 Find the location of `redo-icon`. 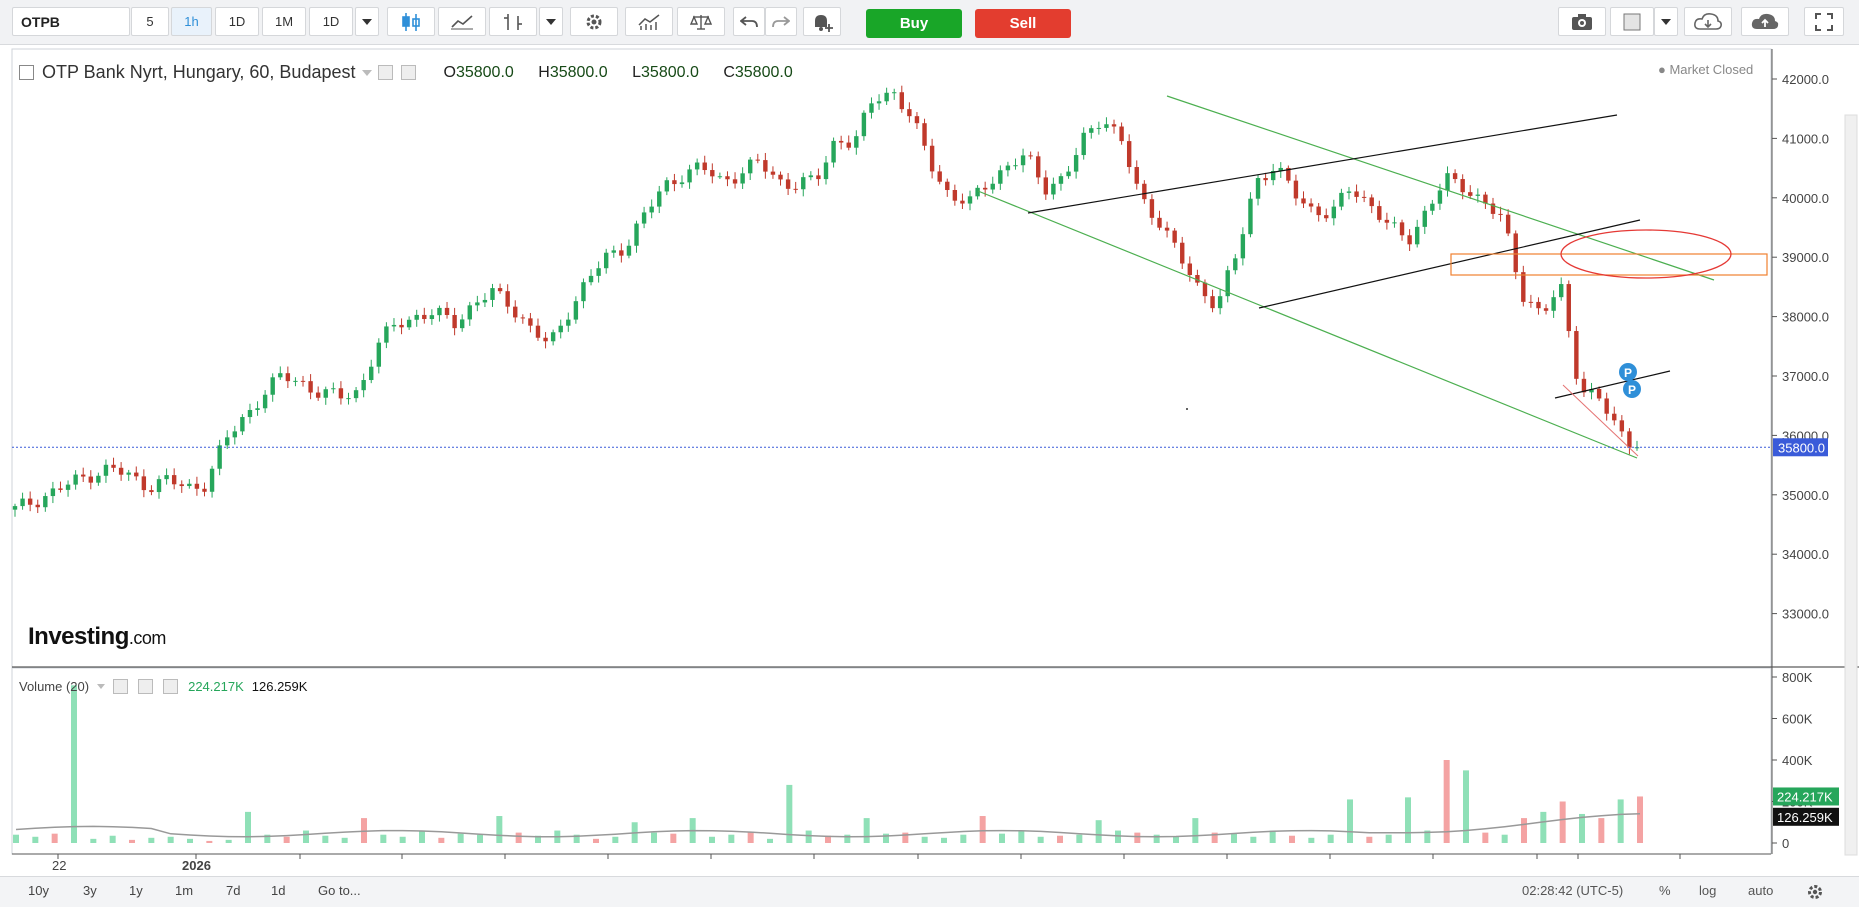

redo-icon is located at coordinates (781, 21).